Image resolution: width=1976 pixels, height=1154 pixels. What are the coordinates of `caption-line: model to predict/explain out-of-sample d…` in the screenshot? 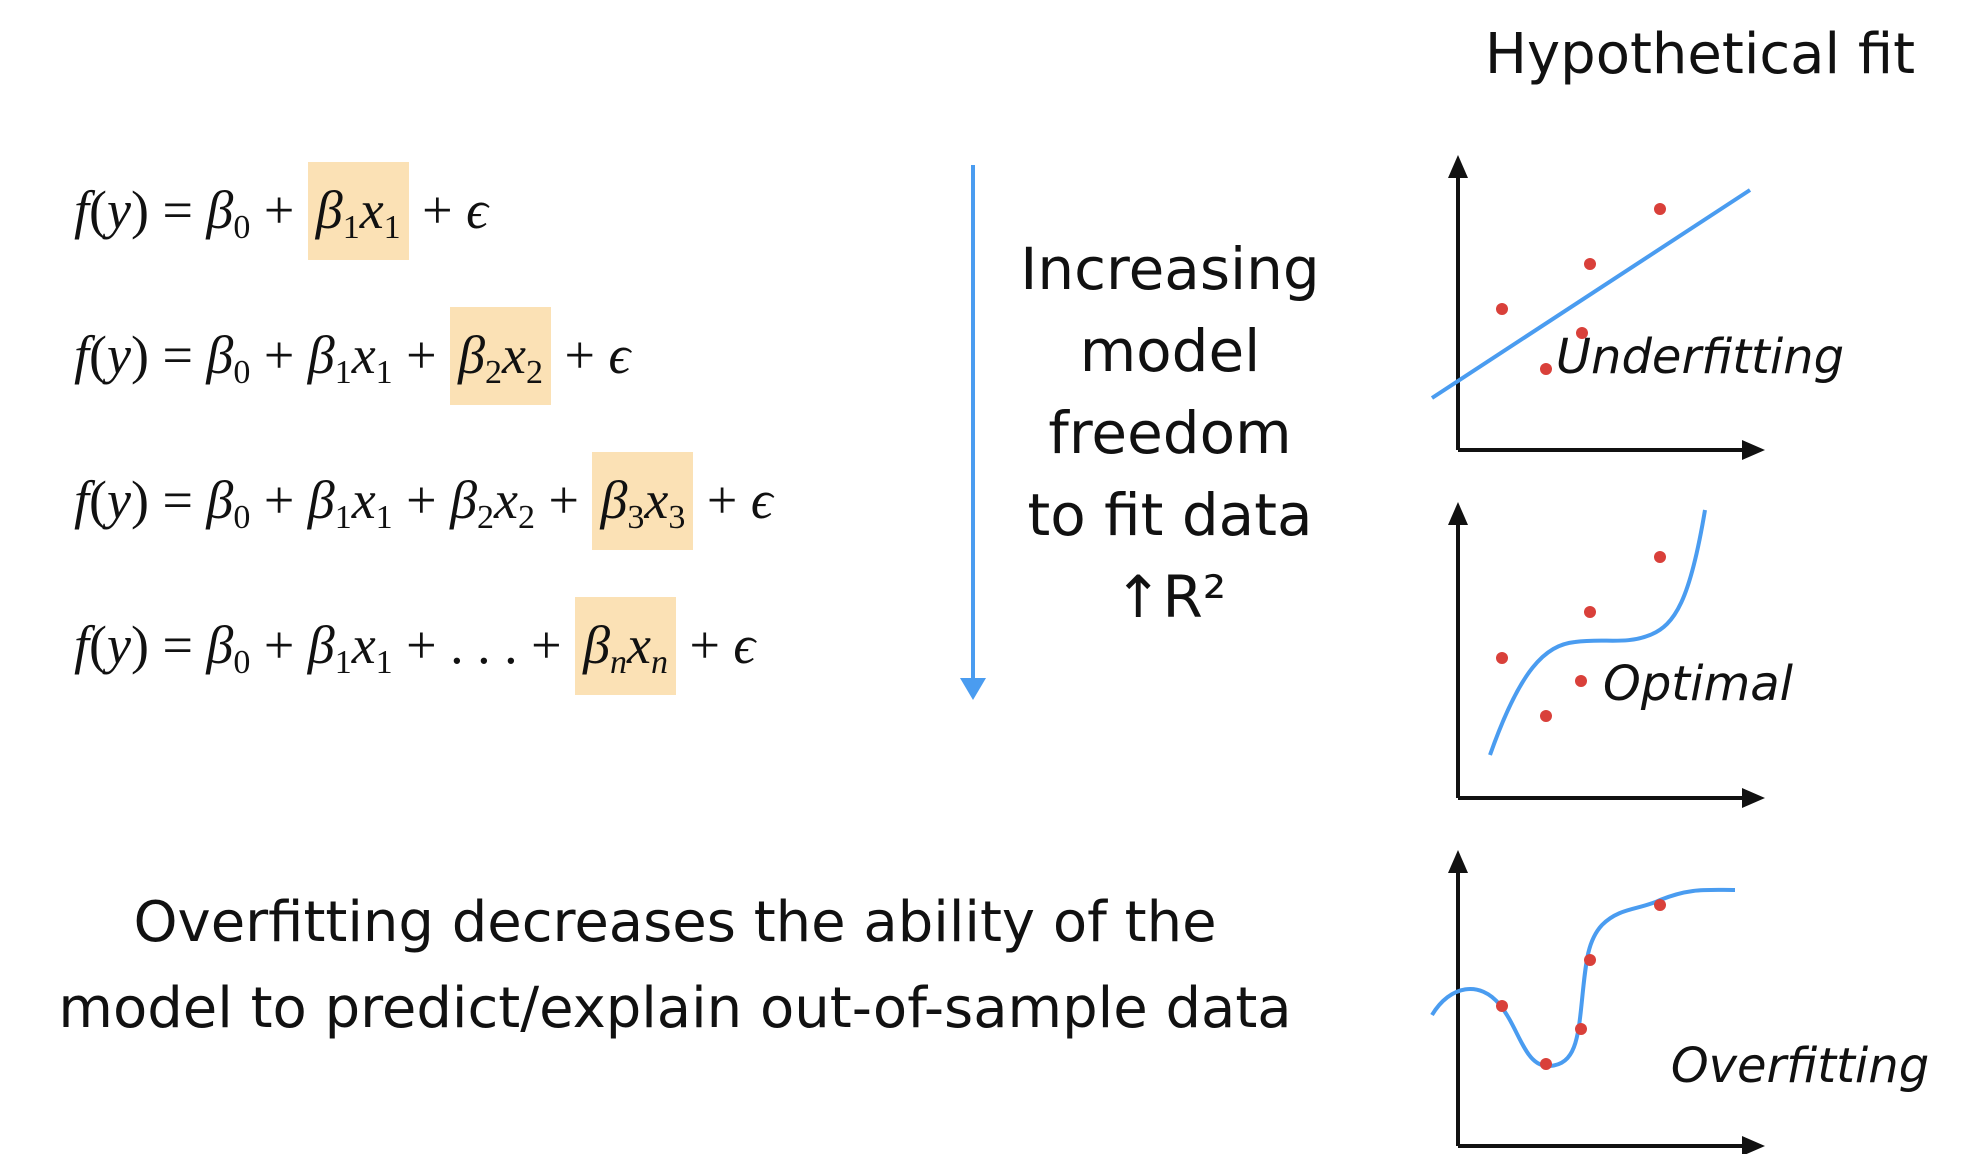 It's located at (675, 1008).